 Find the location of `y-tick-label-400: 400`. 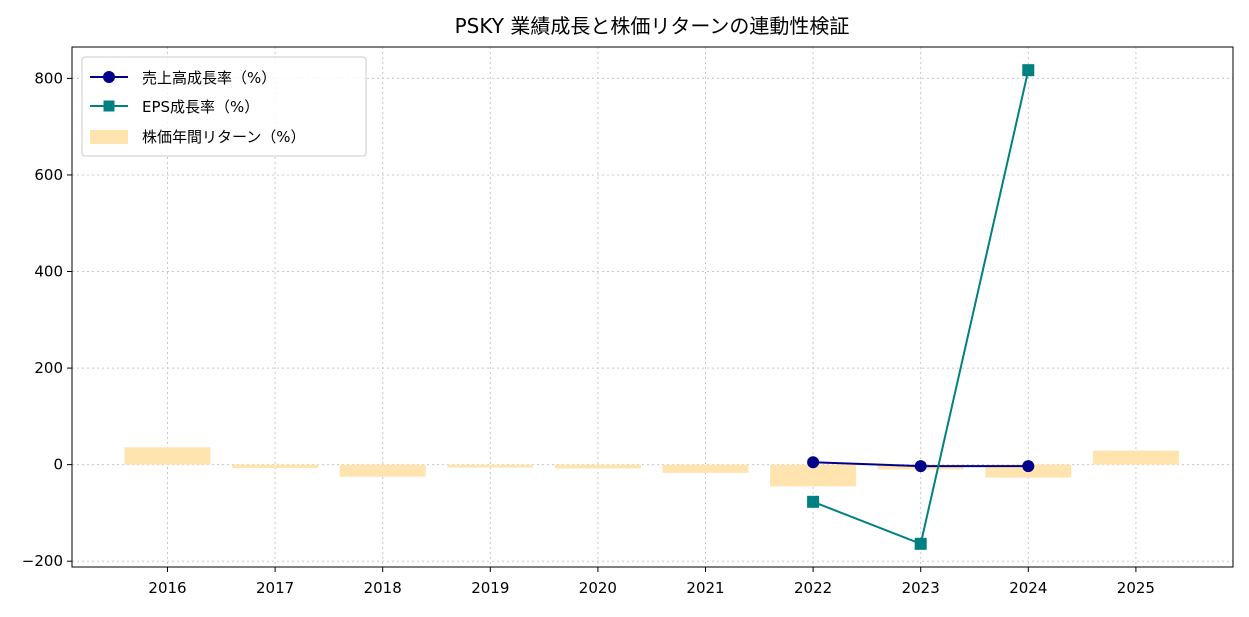

y-tick-label-400: 400 is located at coordinates (48, 272).